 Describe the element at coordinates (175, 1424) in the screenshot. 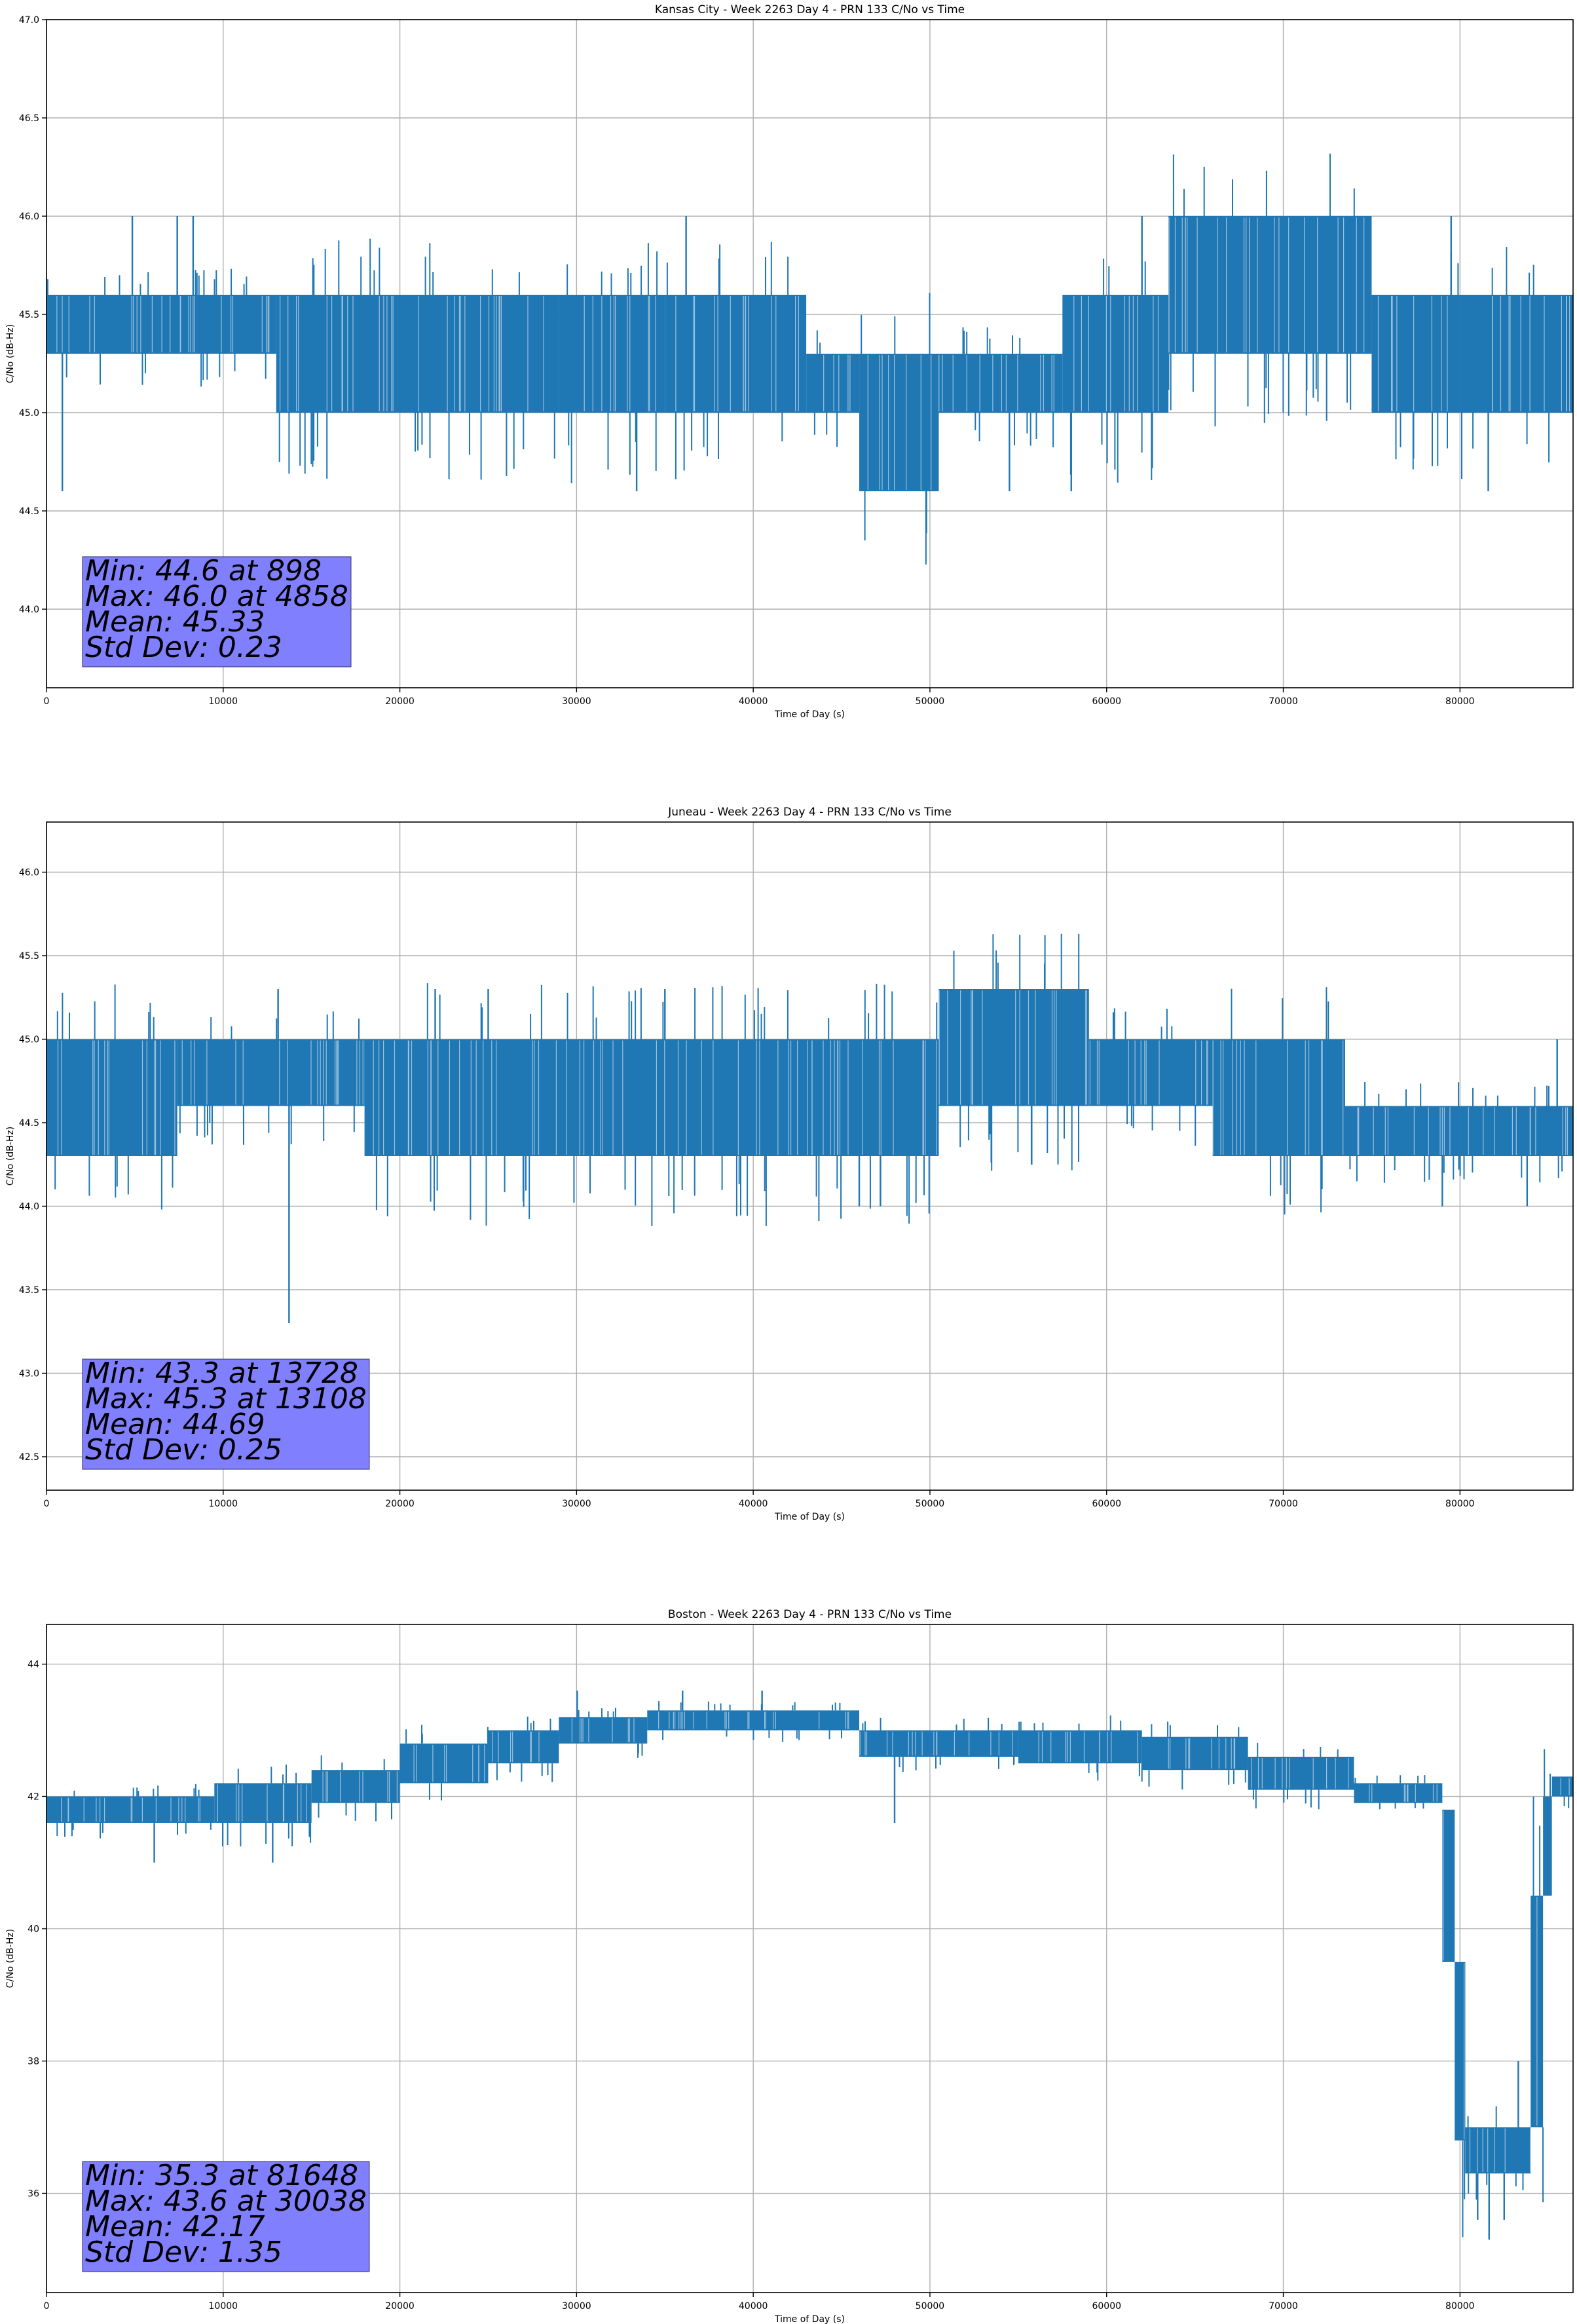

I see `stats-line: Mean: 44.69` at that location.